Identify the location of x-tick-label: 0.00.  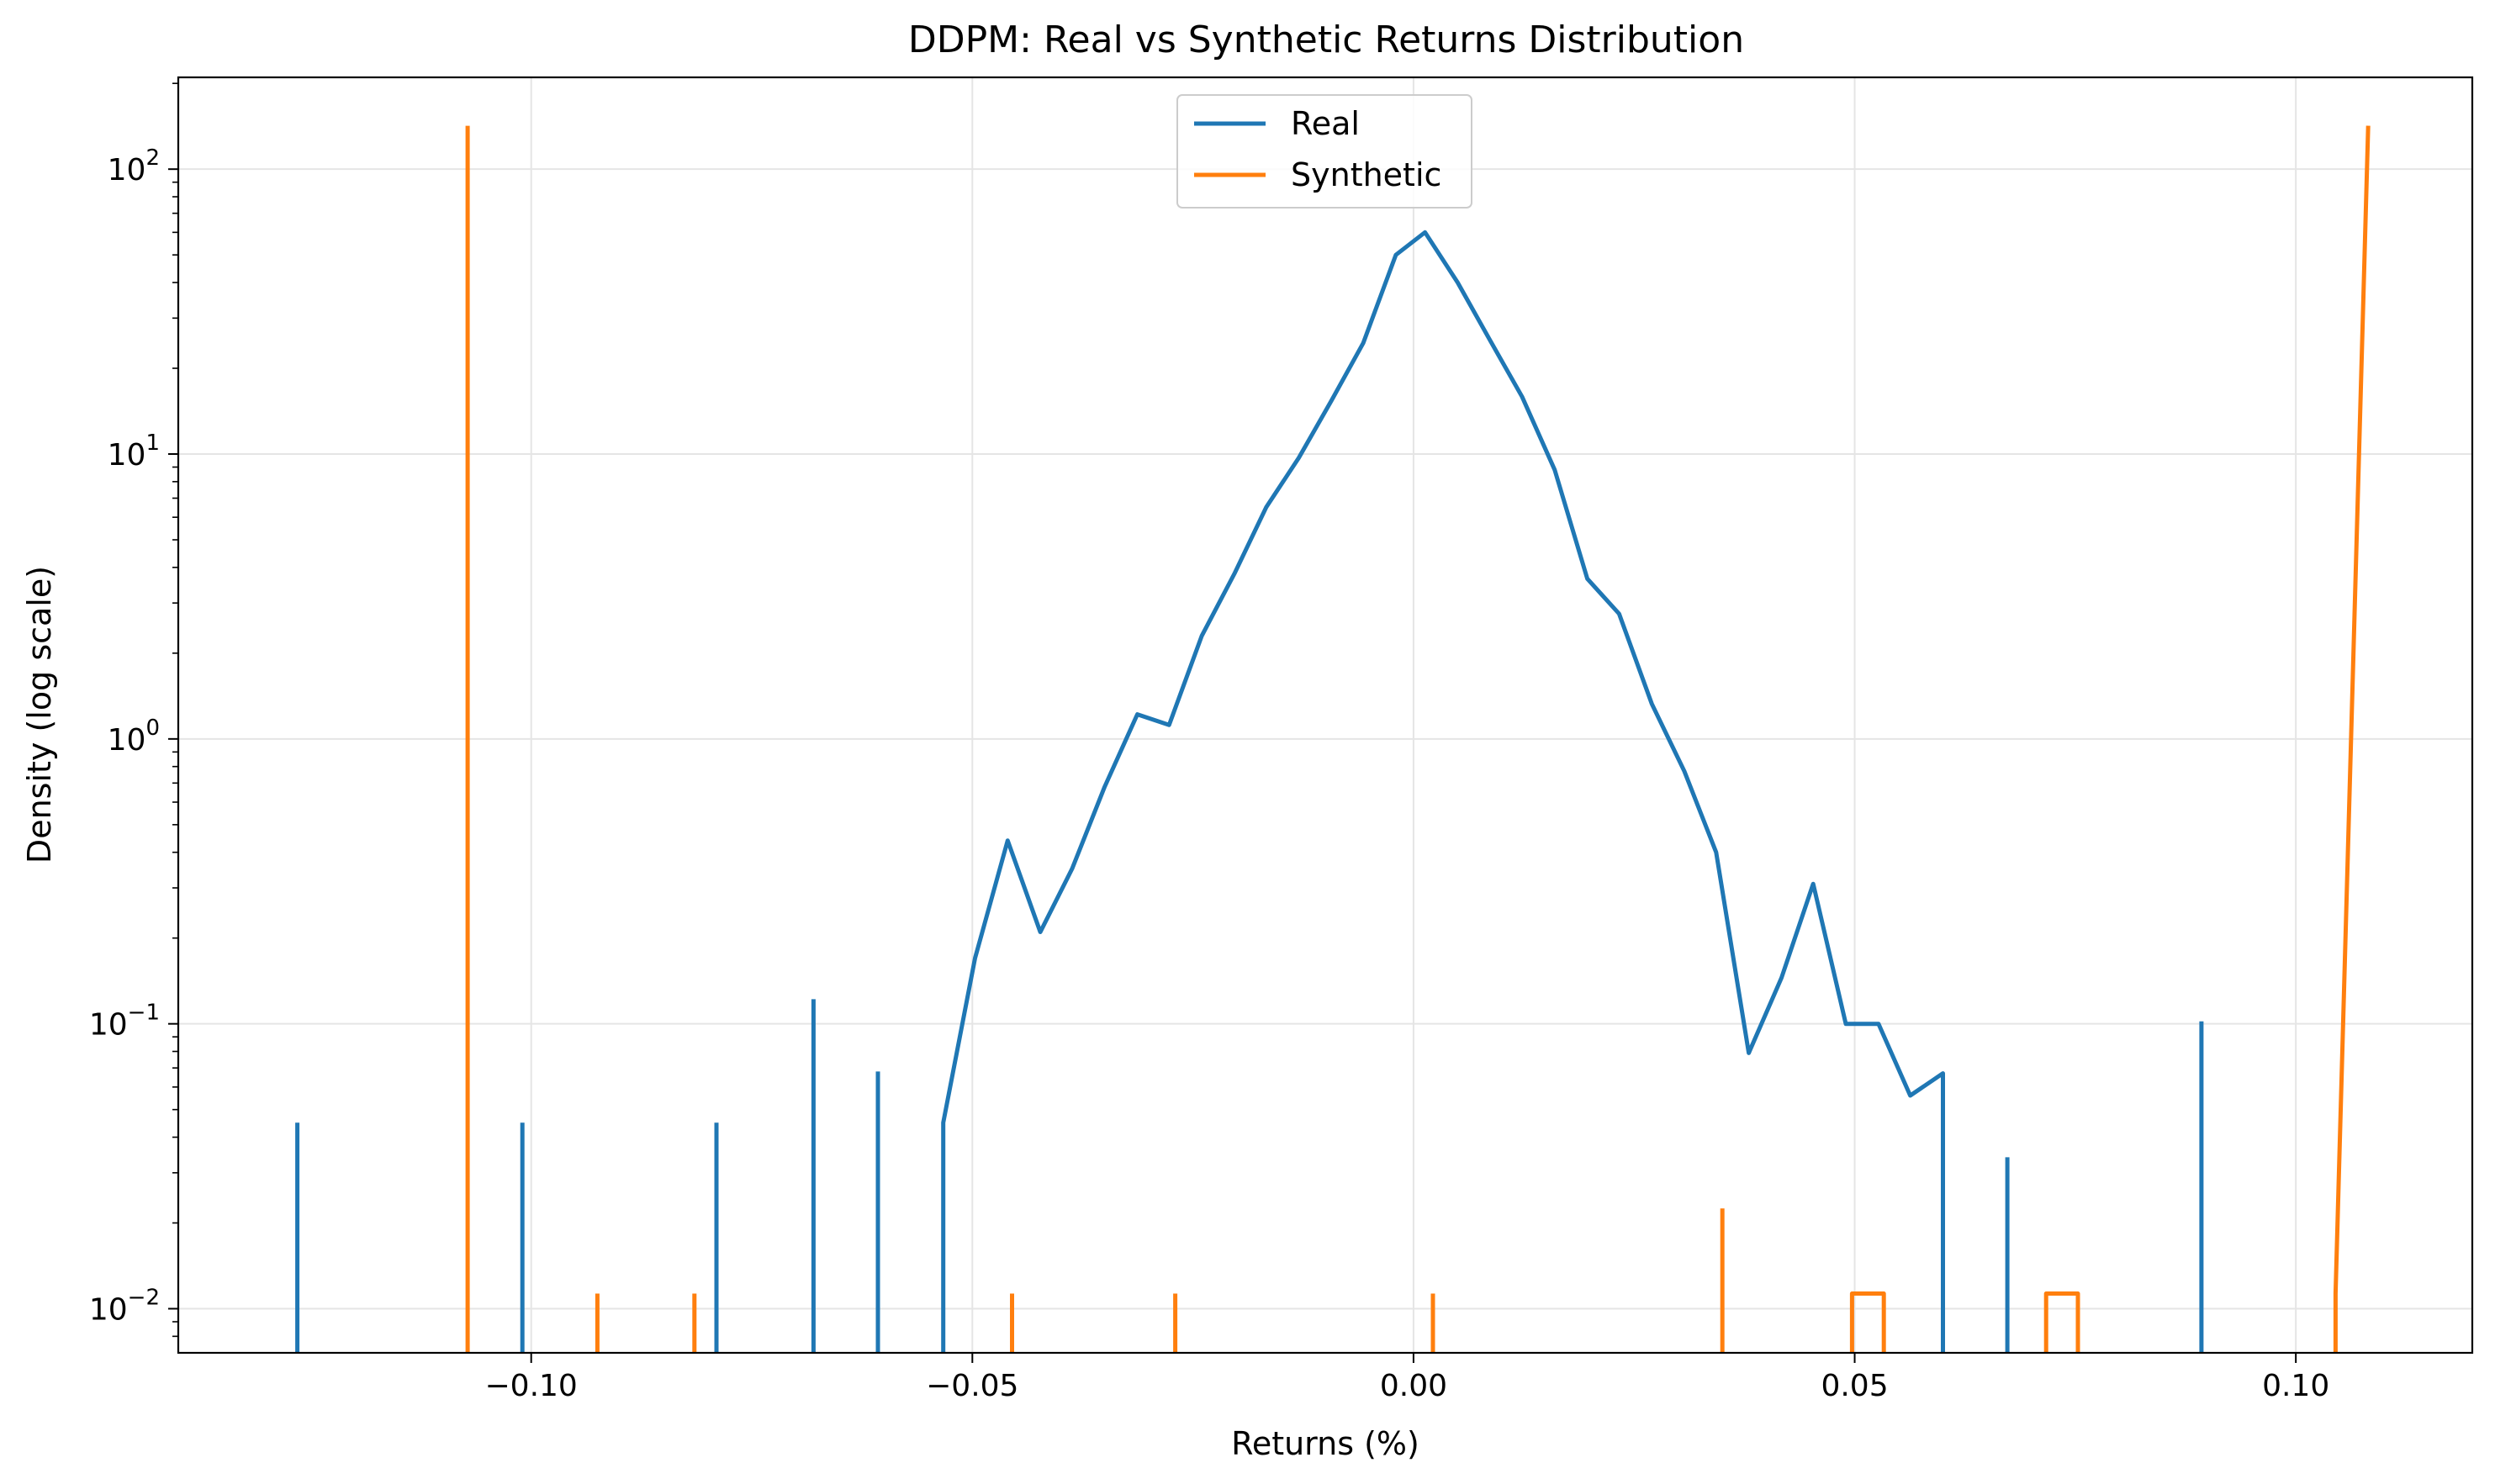
(1413, 1386).